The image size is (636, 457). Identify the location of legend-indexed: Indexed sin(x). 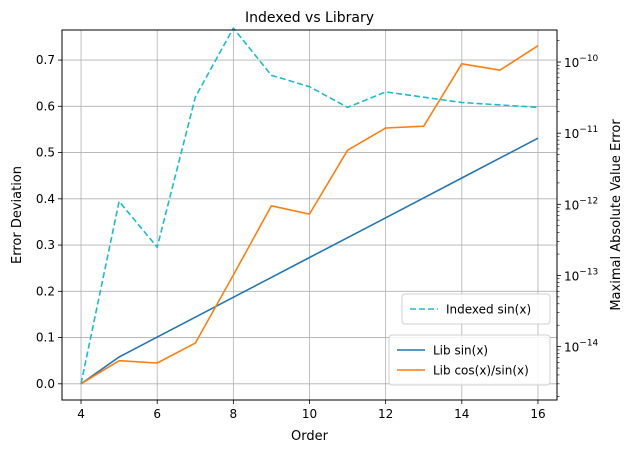
(476, 309).